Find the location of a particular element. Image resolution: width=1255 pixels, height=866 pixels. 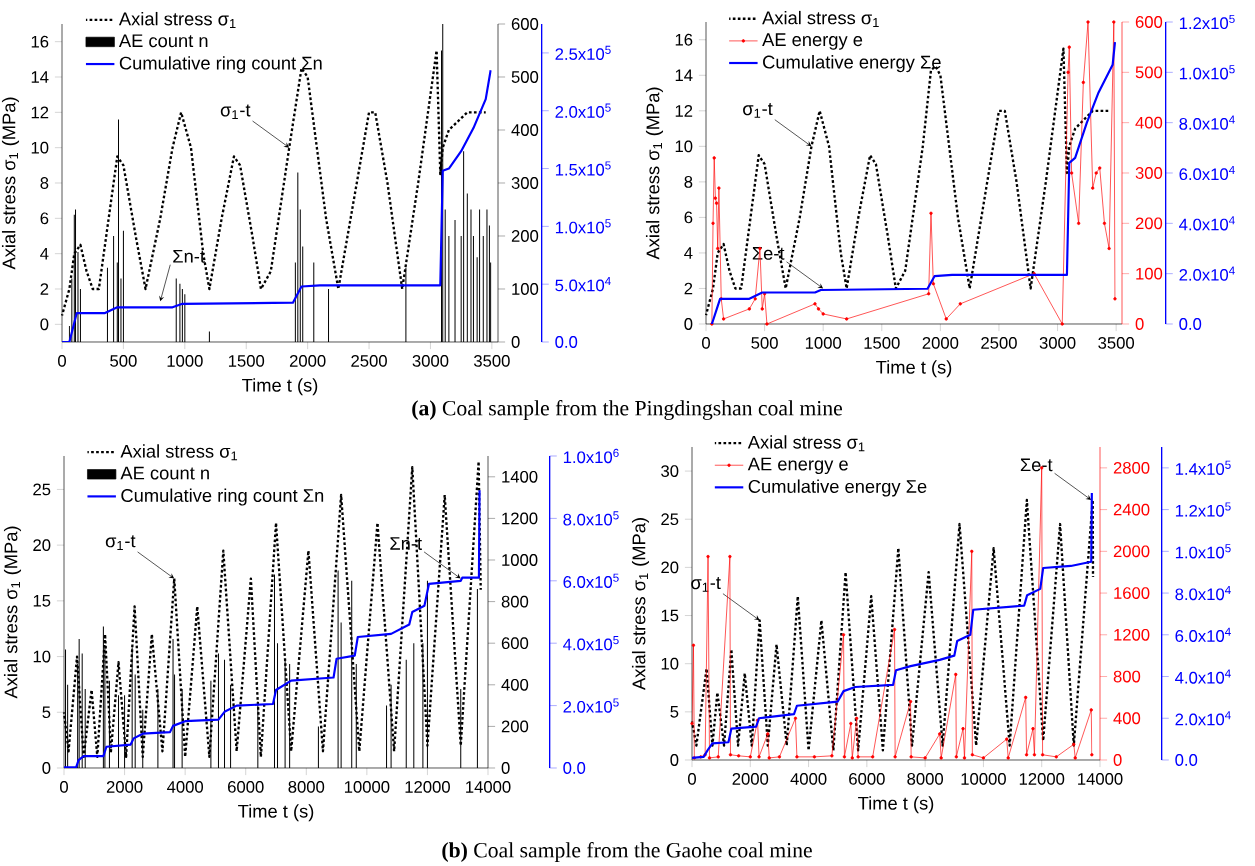

text: (b) Coal sample from the Gaohe coal mine is located at coordinates (627, 852).